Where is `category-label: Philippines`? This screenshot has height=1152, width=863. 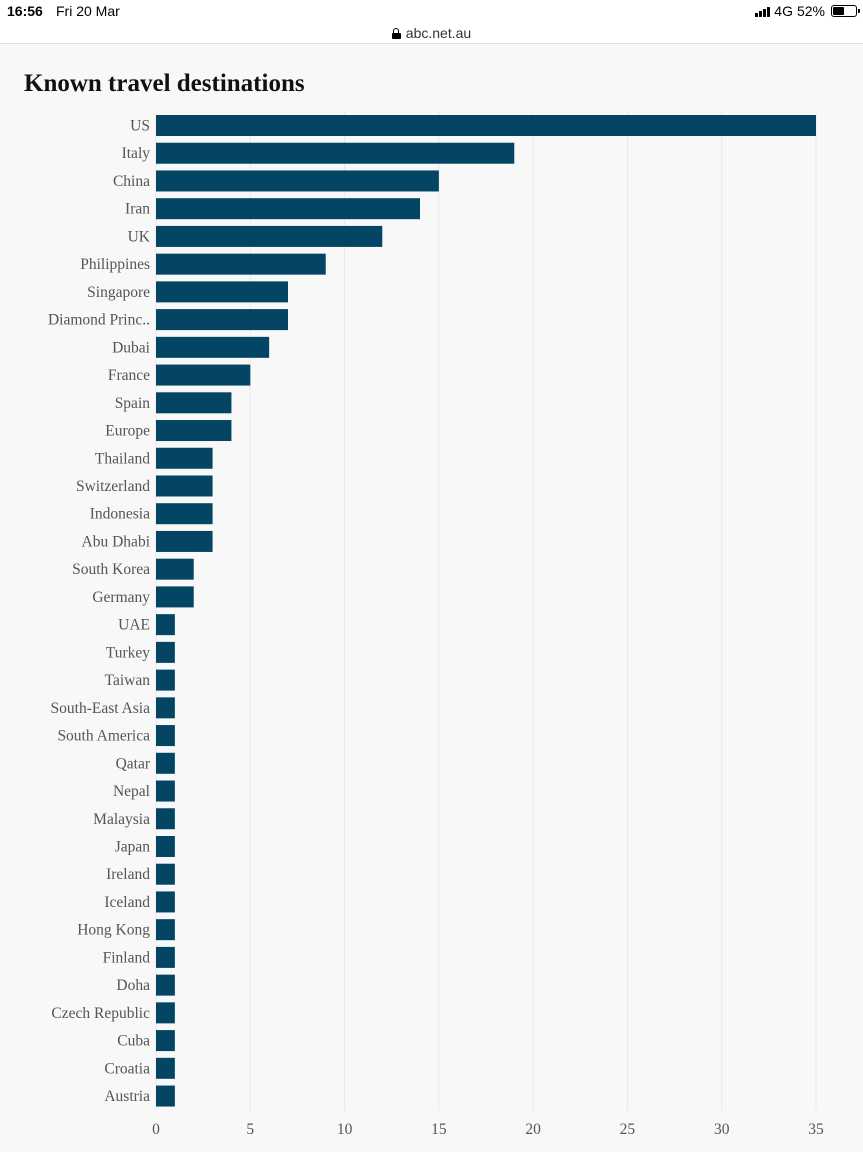
category-label: Philippines is located at coordinates (115, 264).